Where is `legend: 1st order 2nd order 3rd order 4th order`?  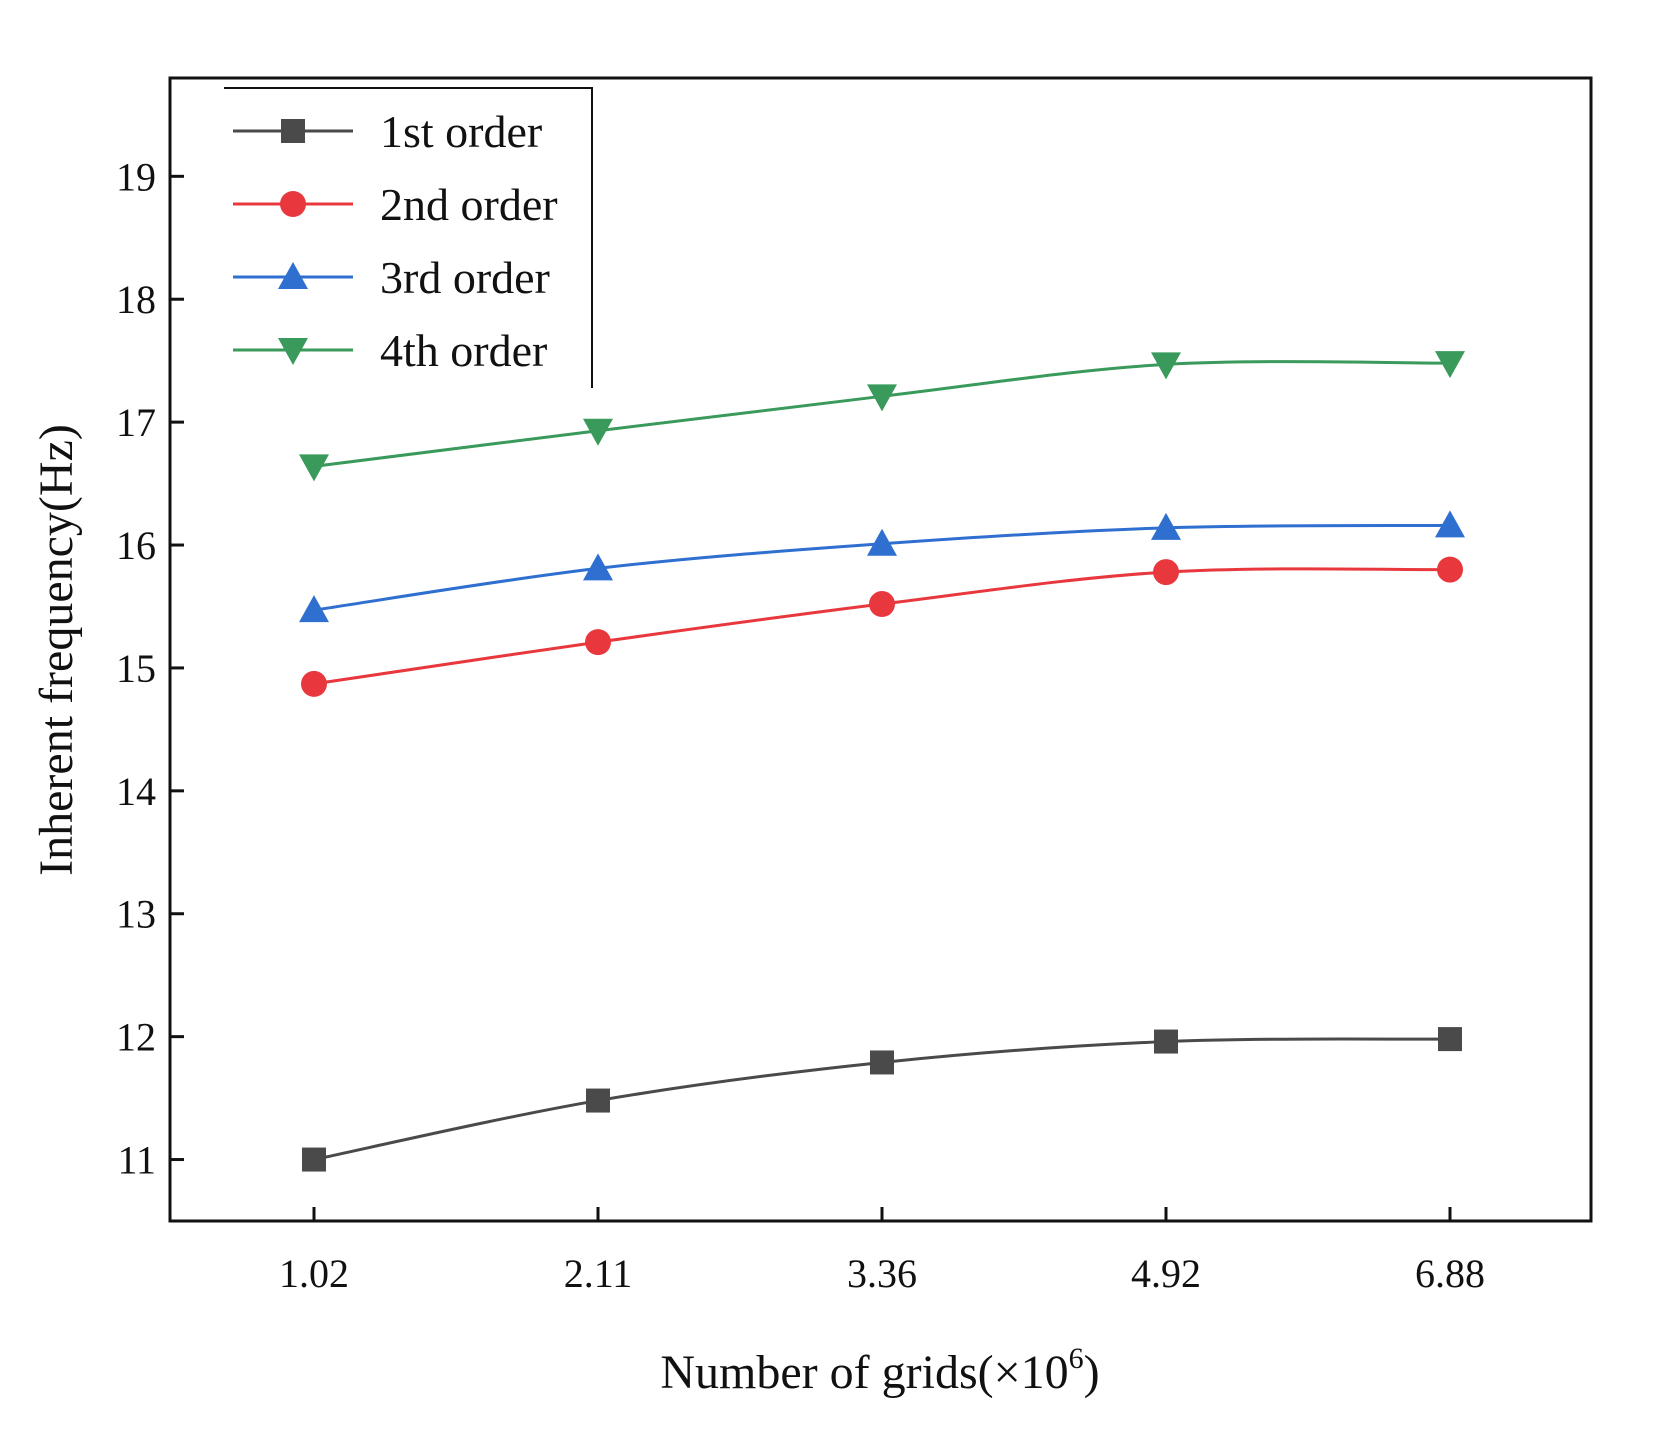 legend: 1st order 2nd order 3rd order 4th order is located at coordinates (408, 237).